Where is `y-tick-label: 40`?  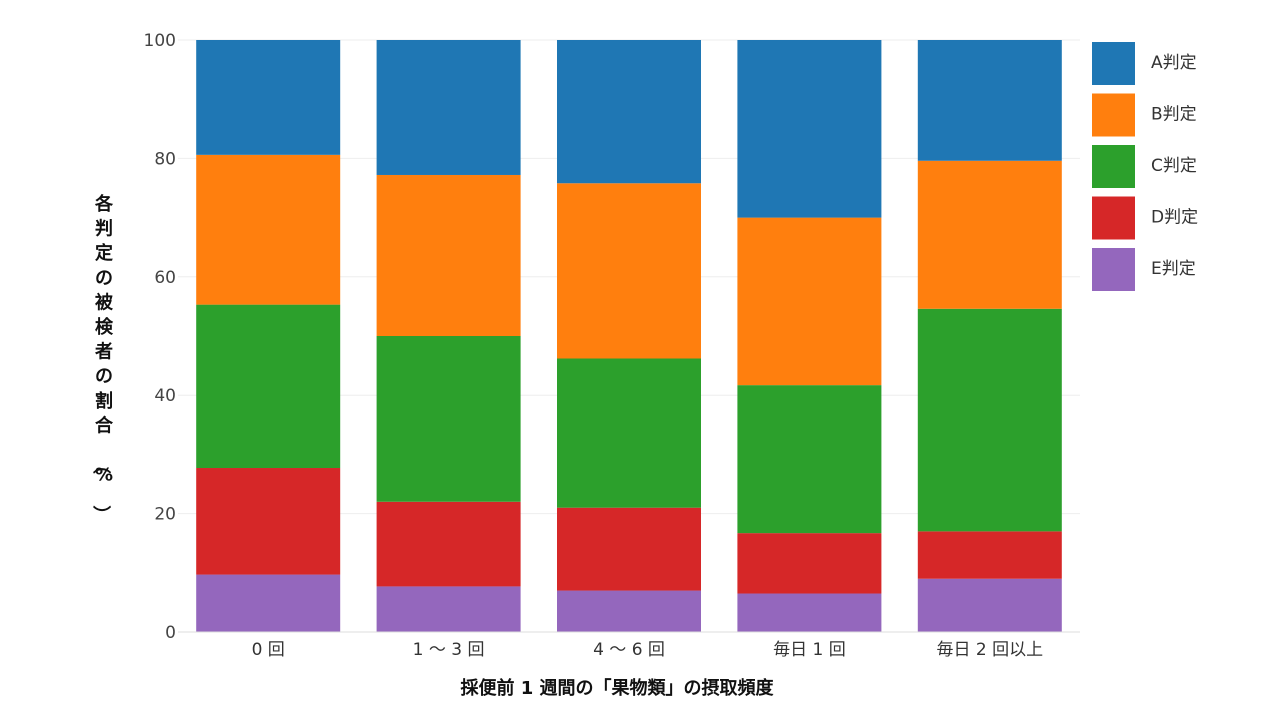
y-tick-label: 40 is located at coordinates (165, 396).